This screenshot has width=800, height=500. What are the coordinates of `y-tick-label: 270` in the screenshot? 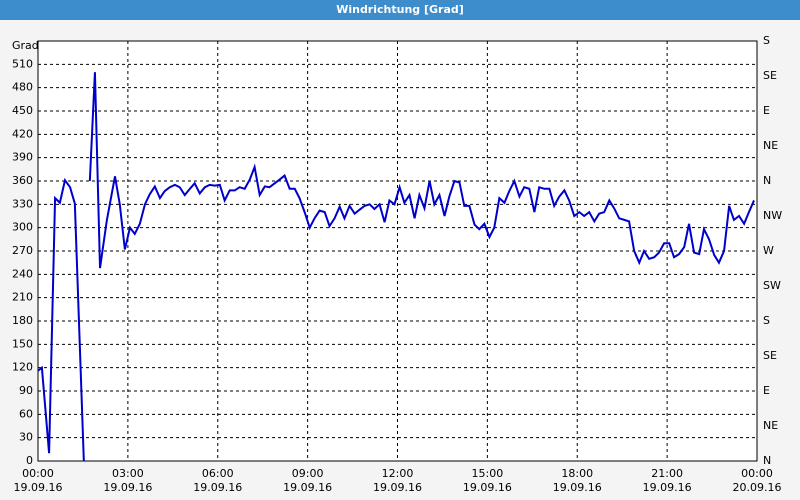 It's located at (22, 250).